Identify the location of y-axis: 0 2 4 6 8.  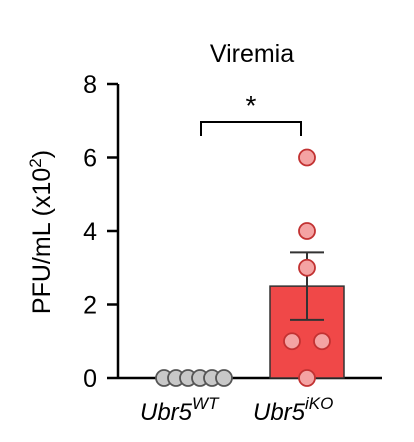
(101, 232).